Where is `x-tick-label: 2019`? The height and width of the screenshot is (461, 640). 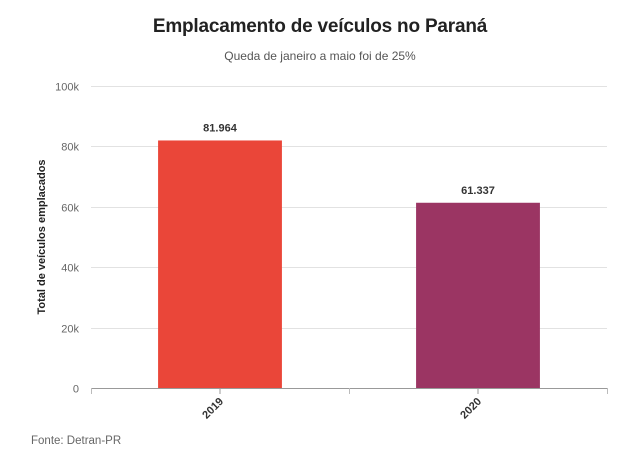 x-tick-label: 2019 is located at coordinates (213, 409).